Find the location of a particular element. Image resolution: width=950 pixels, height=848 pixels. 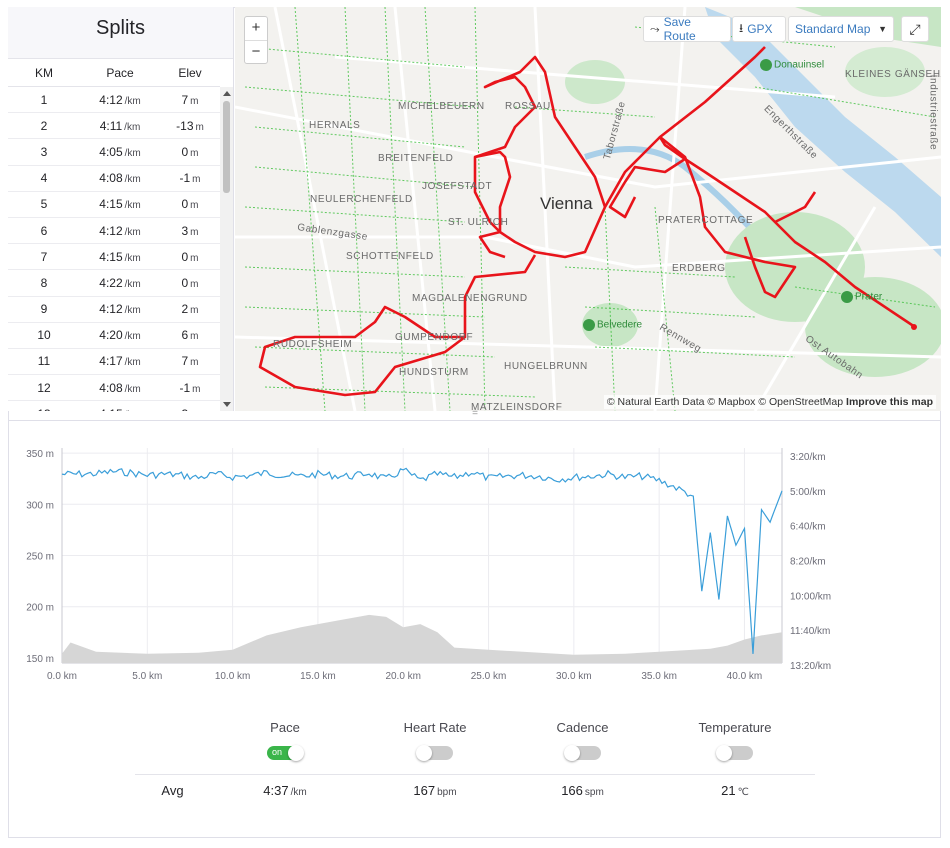

split-row: 9 4:12/km 2 m is located at coordinates (114, 310).